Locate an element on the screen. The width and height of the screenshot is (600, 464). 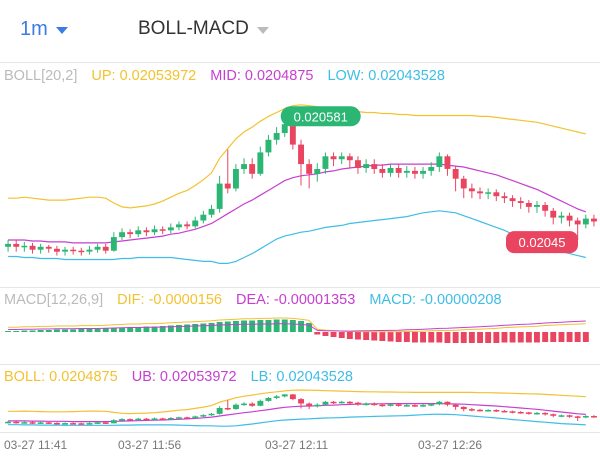
mini-mid-band-line is located at coordinates (297, 413).